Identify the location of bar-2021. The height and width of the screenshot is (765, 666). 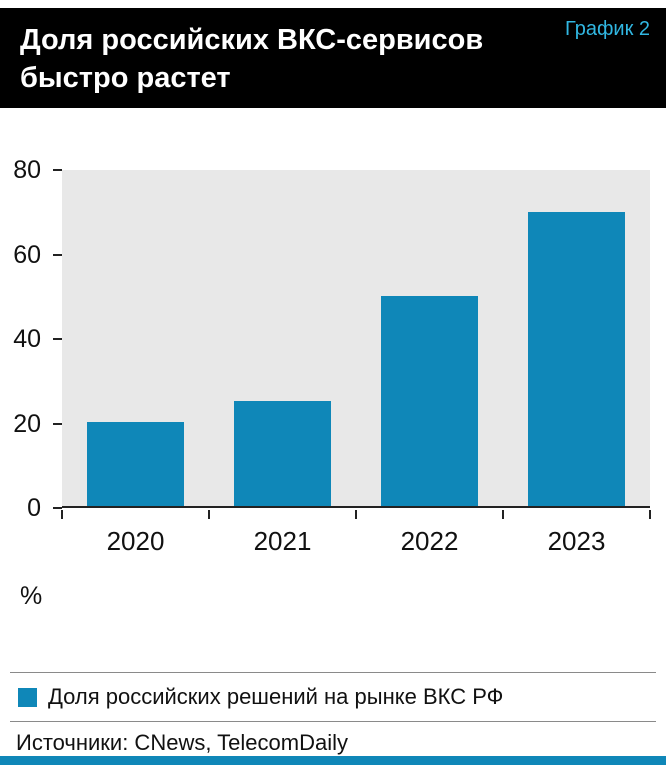
(282, 453).